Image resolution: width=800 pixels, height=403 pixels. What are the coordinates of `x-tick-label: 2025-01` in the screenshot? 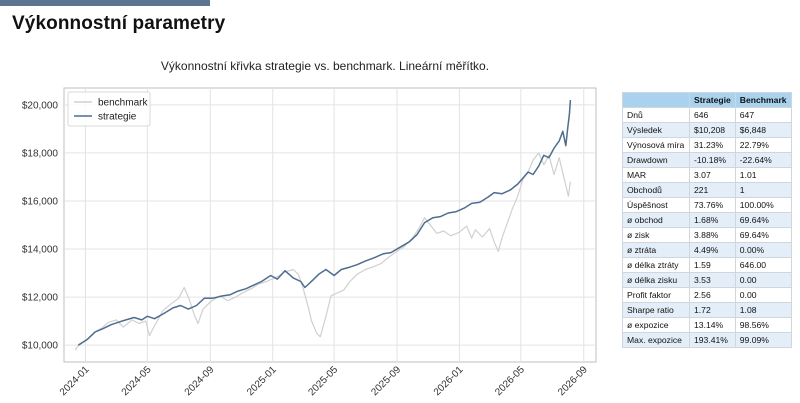 It's located at (262, 381).